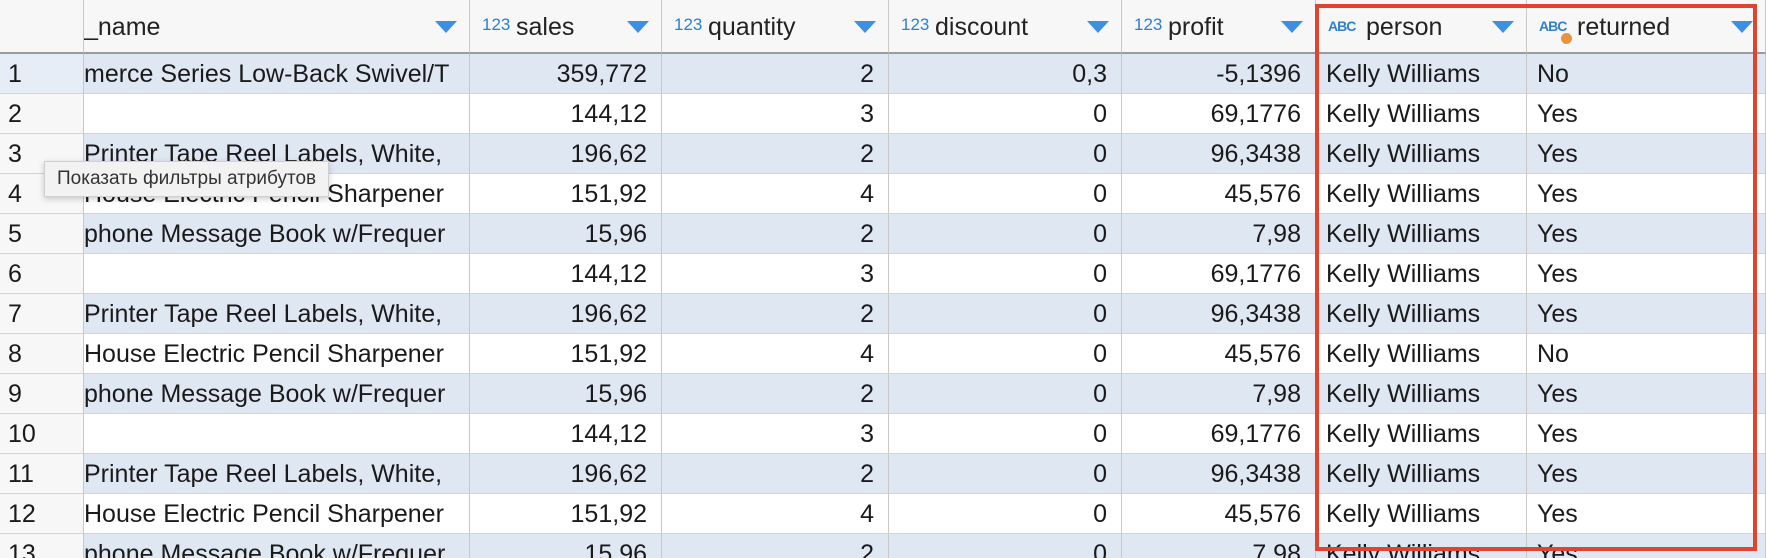  What do you see at coordinates (42, 114) in the screenshot?
I see `row-number: 2` at bounding box center [42, 114].